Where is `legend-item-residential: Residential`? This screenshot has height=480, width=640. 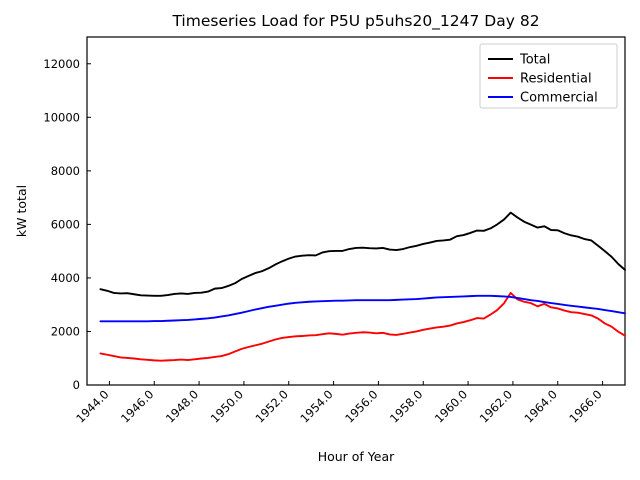 legend-item-residential: Residential is located at coordinates (540, 79).